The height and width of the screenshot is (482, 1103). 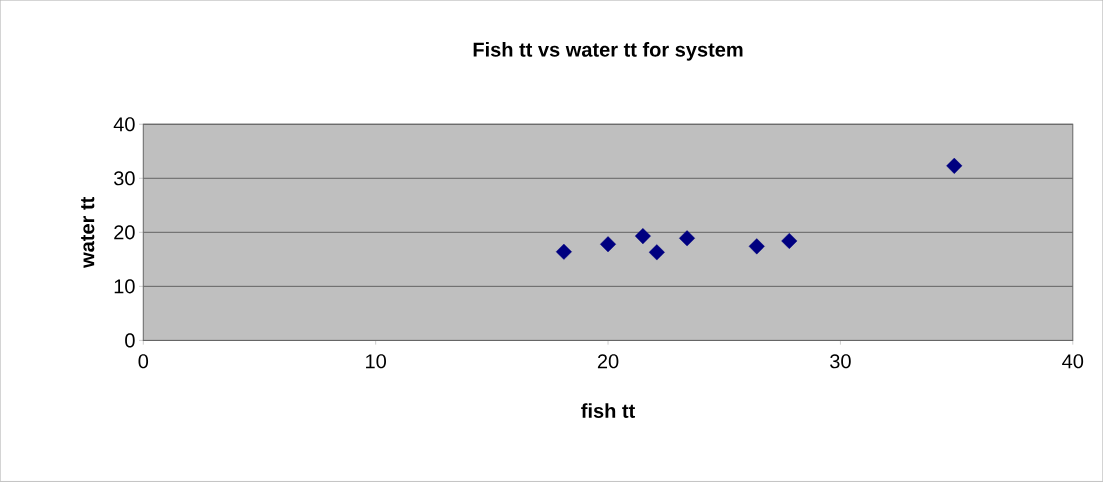 What do you see at coordinates (130, 340) in the screenshot?
I see `y-tick-label: 0` at bounding box center [130, 340].